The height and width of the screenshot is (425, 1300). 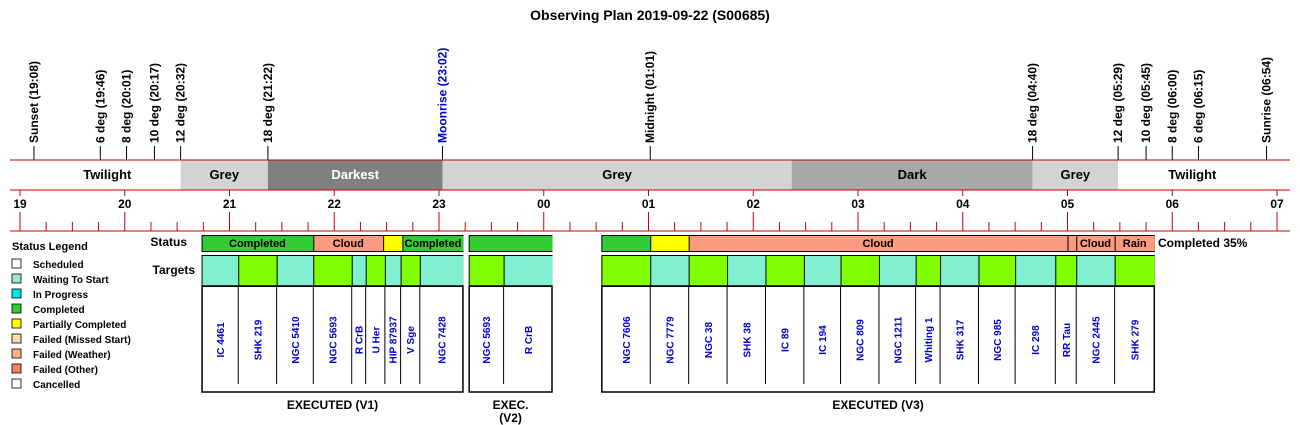 I want to click on target-name: NGC 7428, so click(x=443, y=340).